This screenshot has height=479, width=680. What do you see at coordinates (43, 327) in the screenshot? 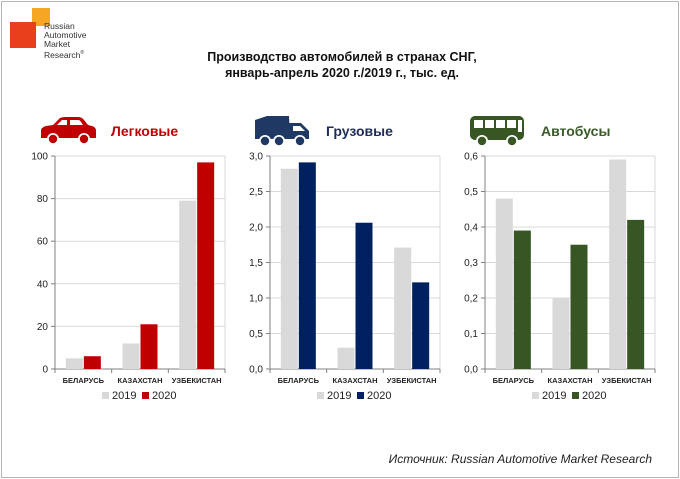
I see `y-tick-label: 20` at bounding box center [43, 327].